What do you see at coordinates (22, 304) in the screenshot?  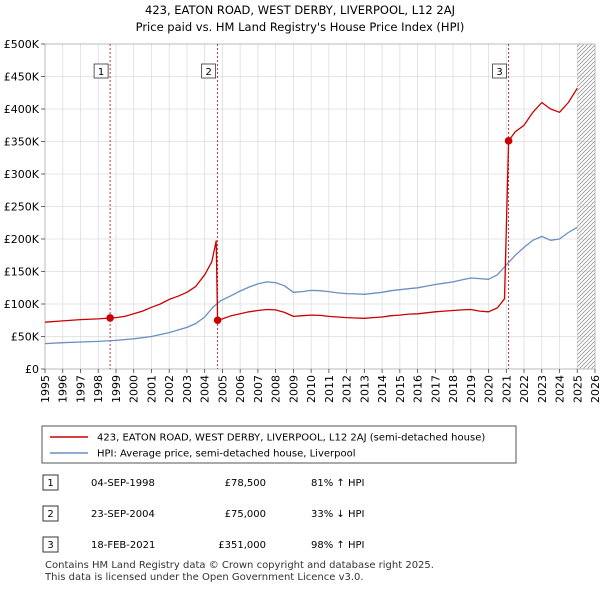 I see `y-tick-label: £100K` at bounding box center [22, 304].